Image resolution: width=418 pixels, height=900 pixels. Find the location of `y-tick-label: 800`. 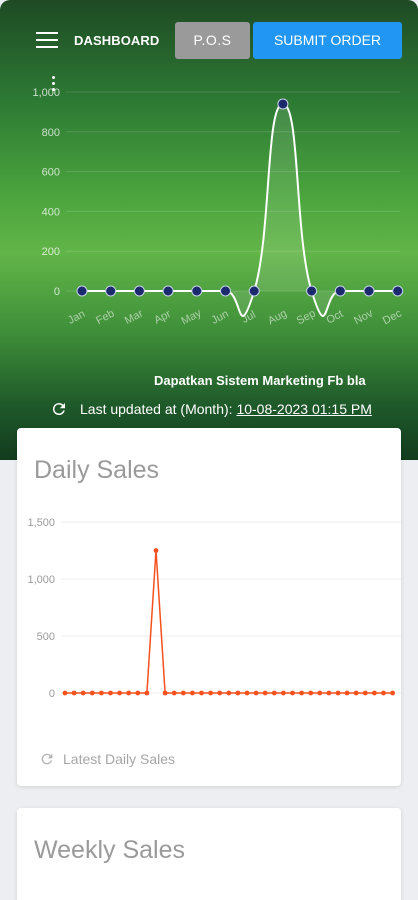

y-tick-label: 800 is located at coordinates (51, 133).